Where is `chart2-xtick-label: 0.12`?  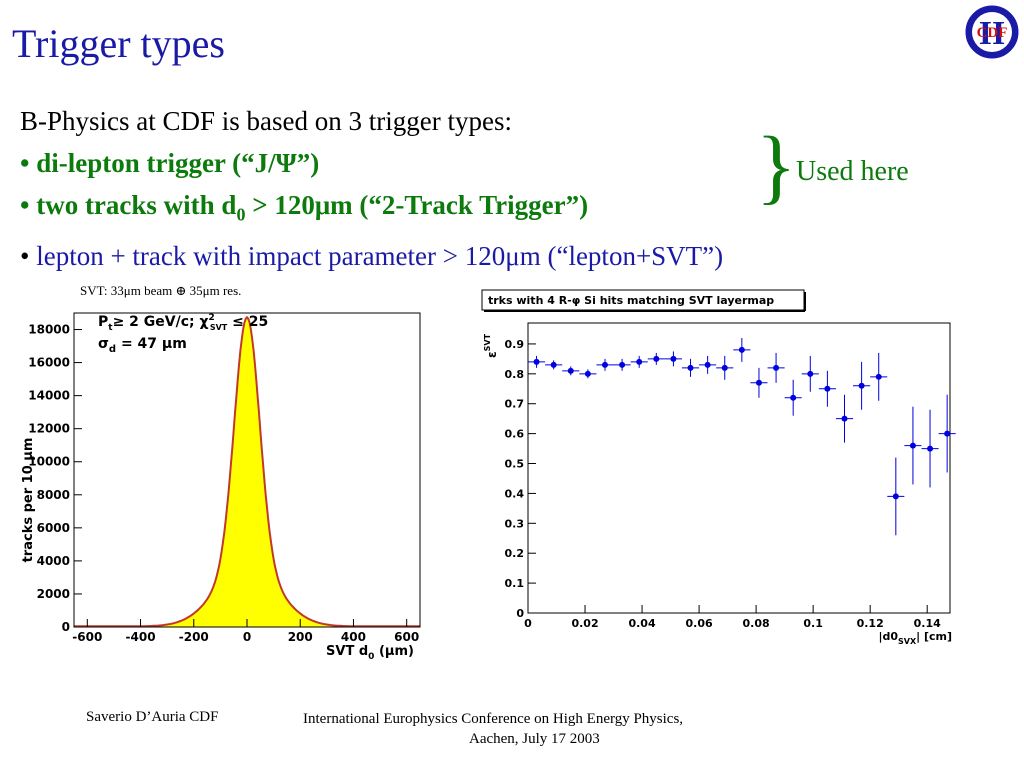
chart2-xtick-label: 0.12 is located at coordinates (870, 623).